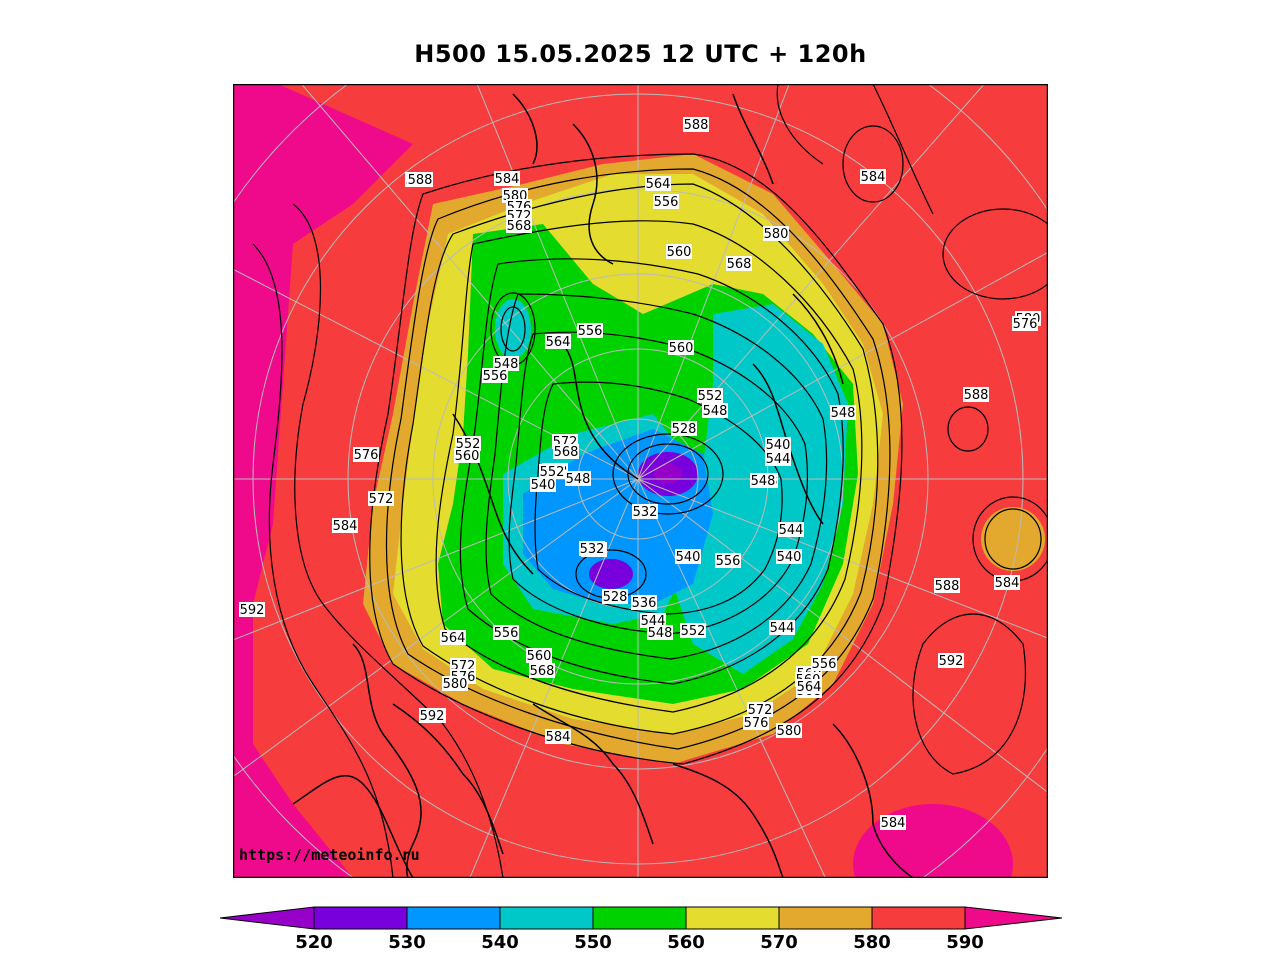 Image resolution: width=1281 pixels, height=963 pixels. Describe the element at coordinates (329, 855) in the screenshot. I see `credit-text: https://meteoinfo.ru` at that location.